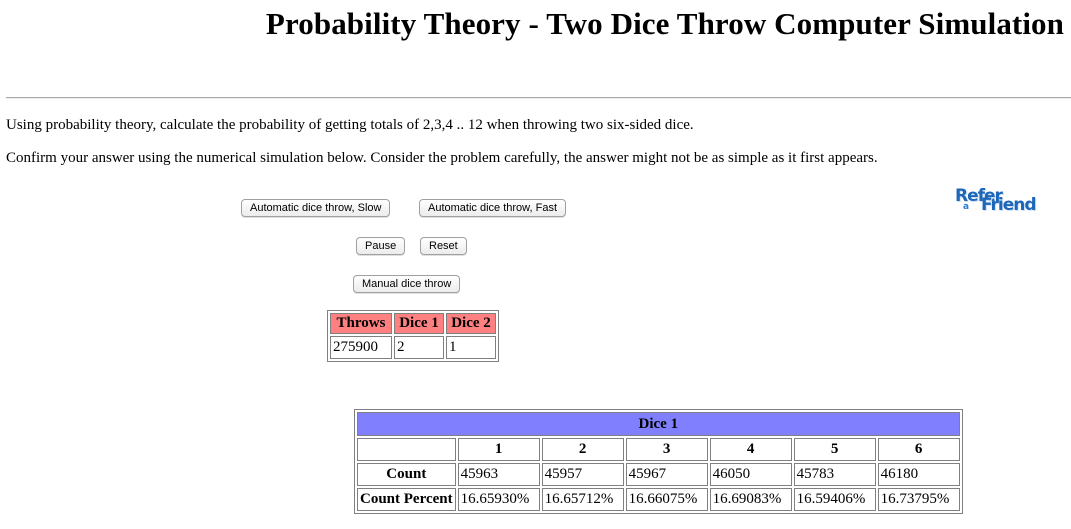 This screenshot has width=1071, height=529. I want to click on count-face-6: 46180, so click(918, 474).